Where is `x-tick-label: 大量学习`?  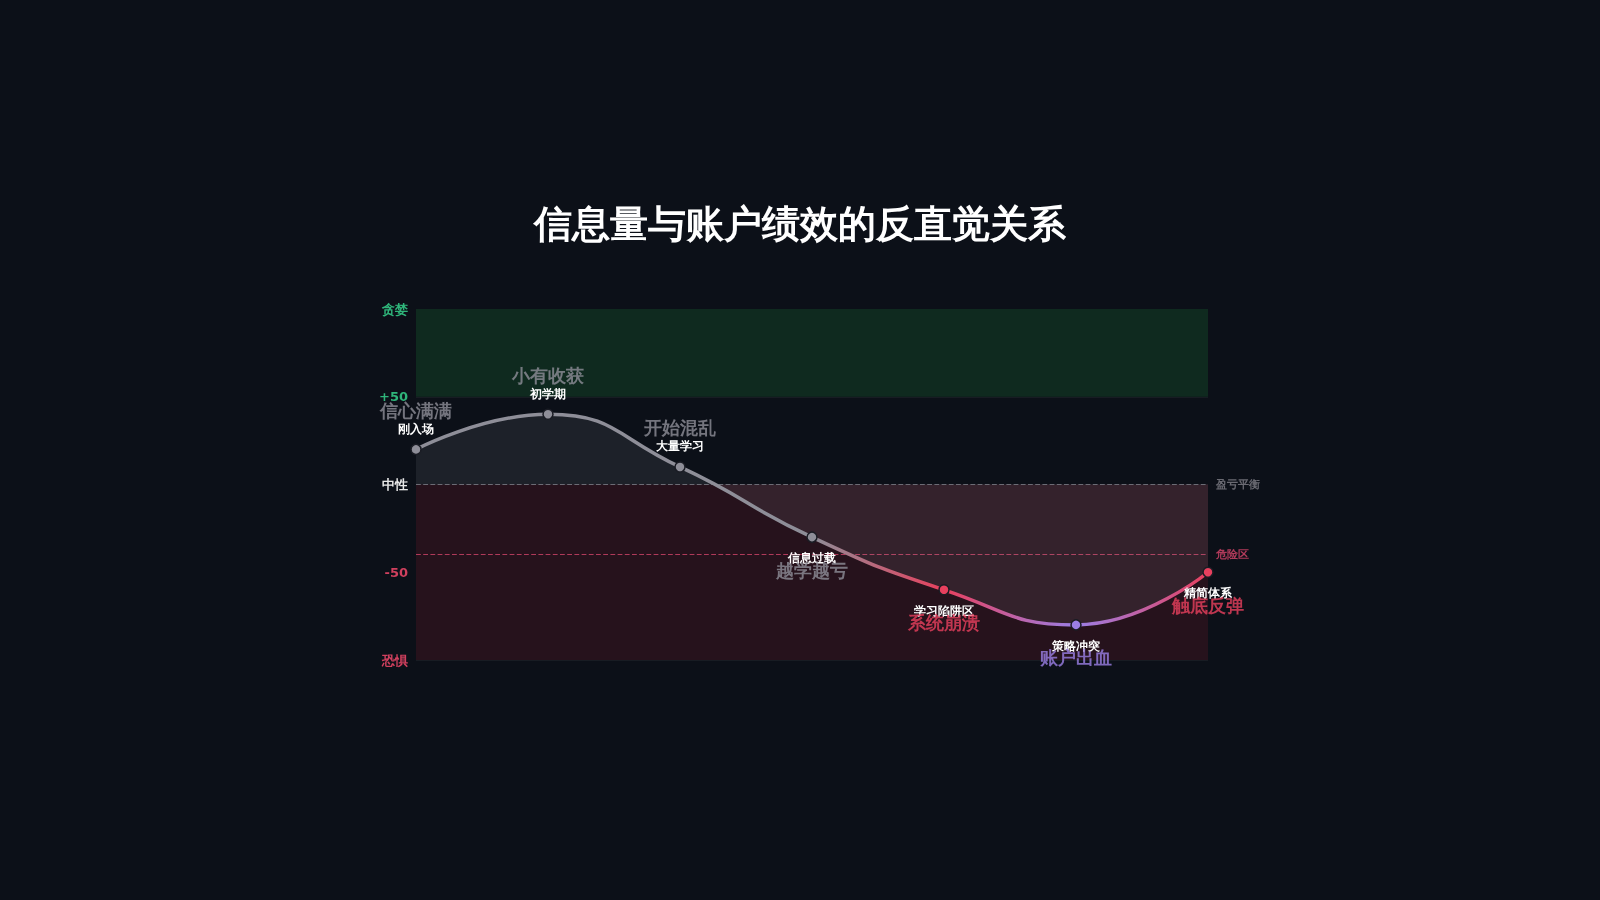 x-tick-label: 大量学习 is located at coordinates (680, 446).